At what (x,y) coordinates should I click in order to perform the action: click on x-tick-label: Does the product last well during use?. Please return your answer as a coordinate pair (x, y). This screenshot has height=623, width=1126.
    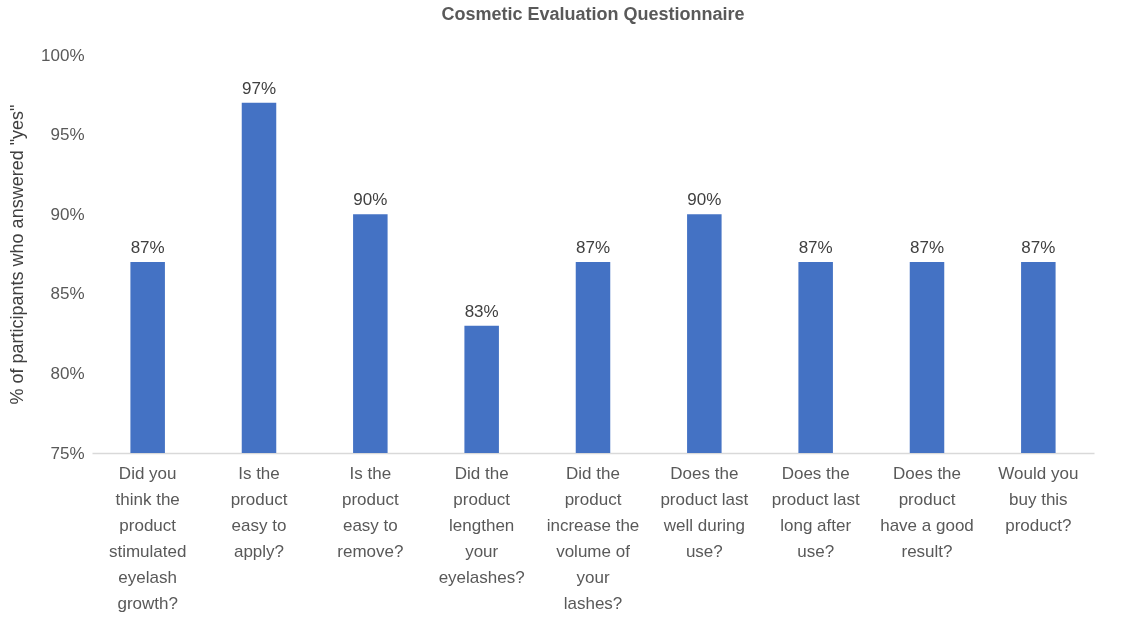
    Looking at the image, I should click on (704, 512).